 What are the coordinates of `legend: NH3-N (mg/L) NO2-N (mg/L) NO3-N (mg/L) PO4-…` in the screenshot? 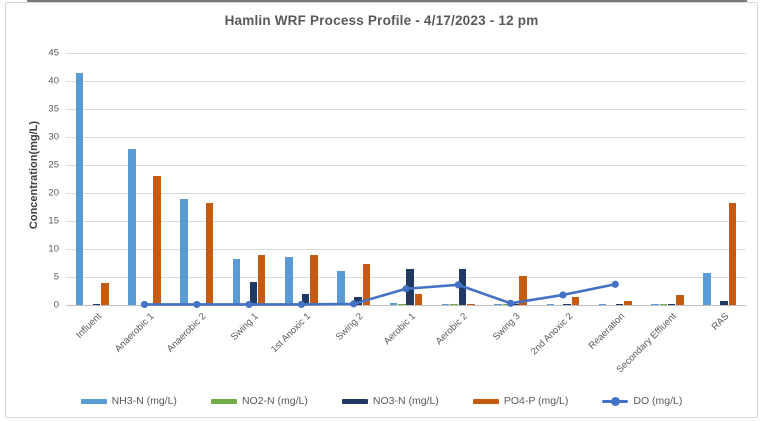 It's located at (381, 401).